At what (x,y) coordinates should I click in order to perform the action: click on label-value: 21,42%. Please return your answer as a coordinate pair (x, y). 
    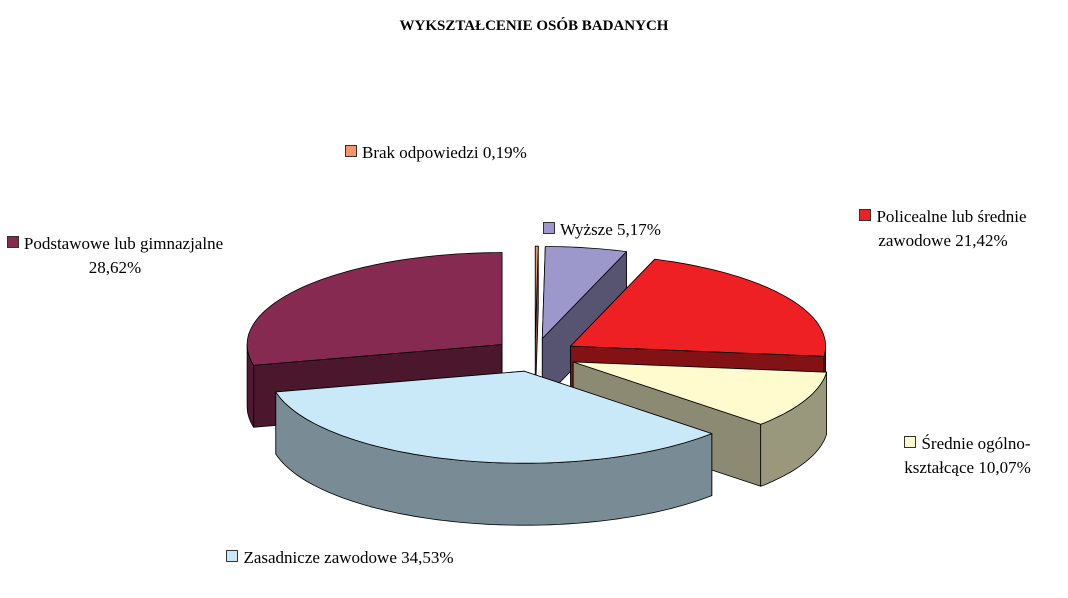
    Looking at the image, I should click on (981, 240).